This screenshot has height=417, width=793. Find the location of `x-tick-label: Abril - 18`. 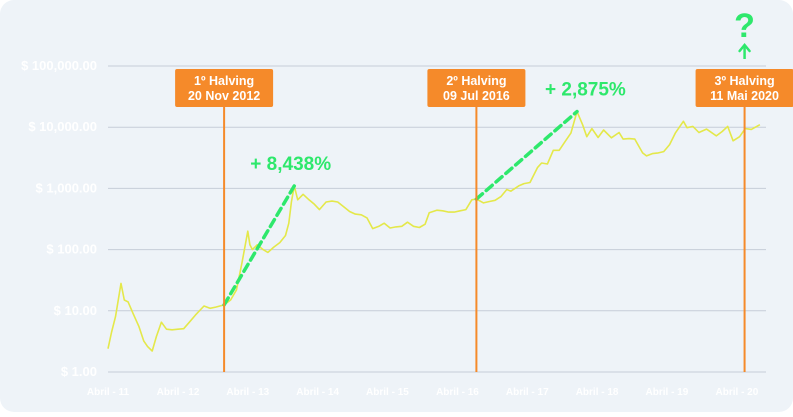

x-tick-label: Abril - 18 is located at coordinates (597, 392).